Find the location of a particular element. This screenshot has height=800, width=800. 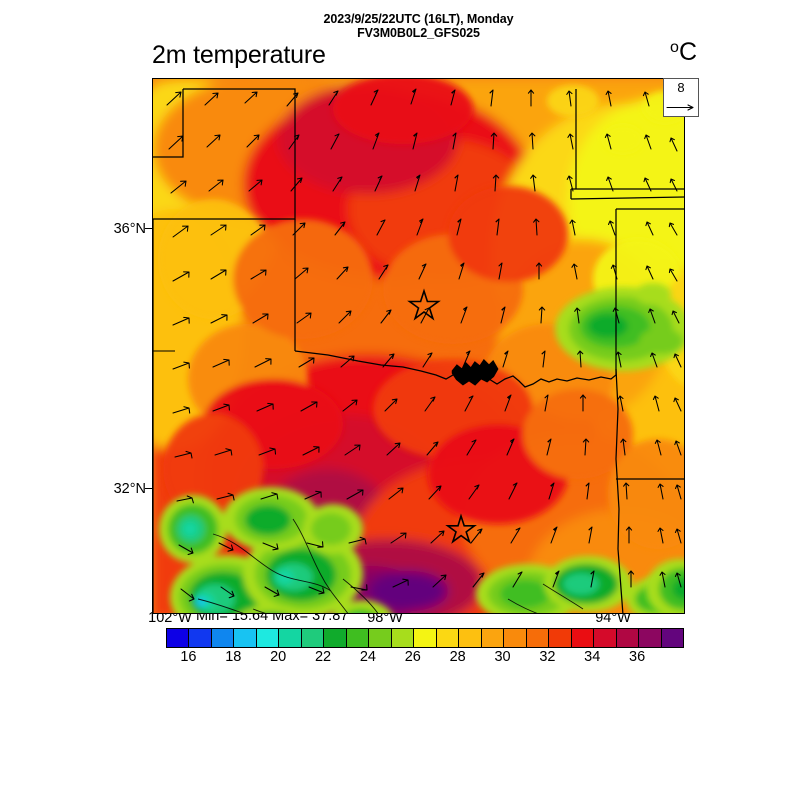

title-datetime: 2023/9/25/22UTC (16LT), Monday is located at coordinates (418, 19).